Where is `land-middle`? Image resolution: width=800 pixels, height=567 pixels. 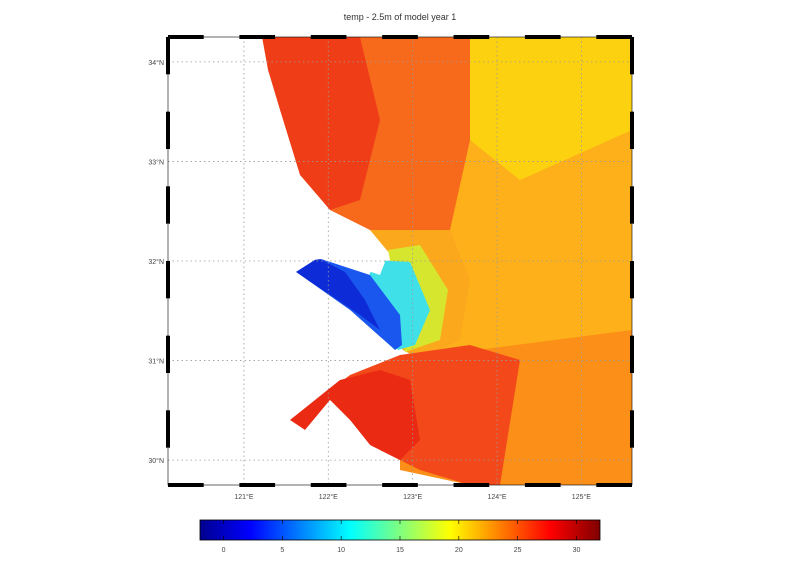
land-middle is located at coordinates (281, 371).